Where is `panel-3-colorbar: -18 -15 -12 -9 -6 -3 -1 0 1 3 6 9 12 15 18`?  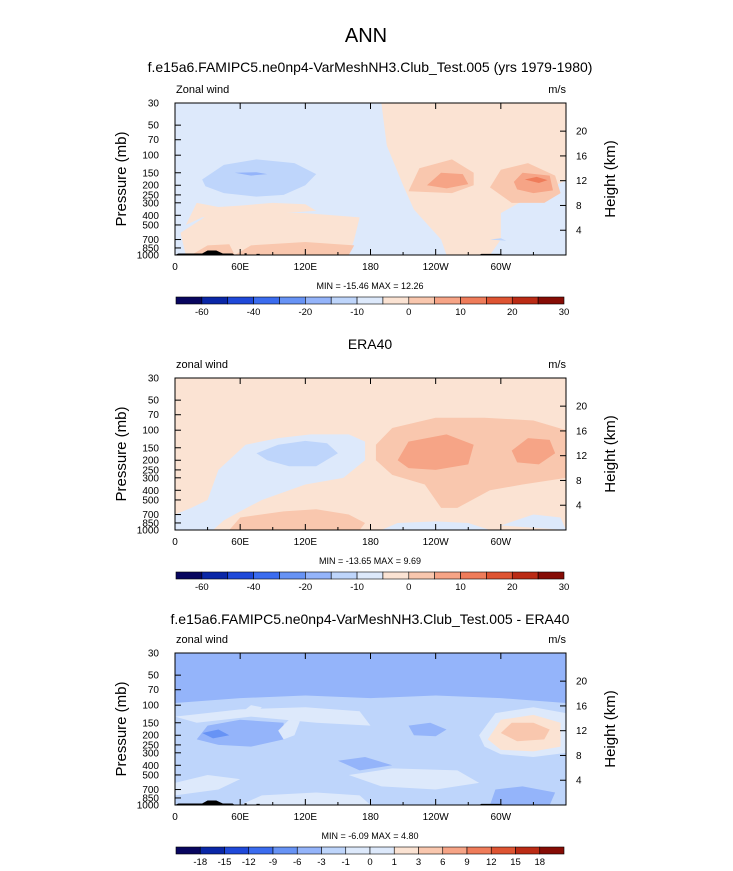
panel-3-colorbar: -18 -15 -12 -9 -6 -3 -1 0 1 3 6 9 12 15 18 is located at coordinates (370, 857).